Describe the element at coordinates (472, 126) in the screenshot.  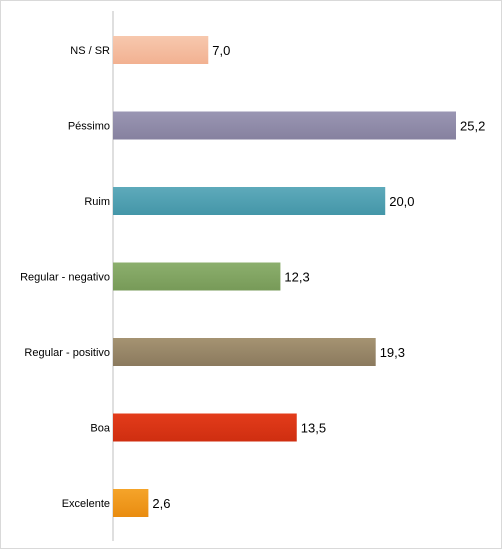
I see `value-label-1: 25,2` at that location.